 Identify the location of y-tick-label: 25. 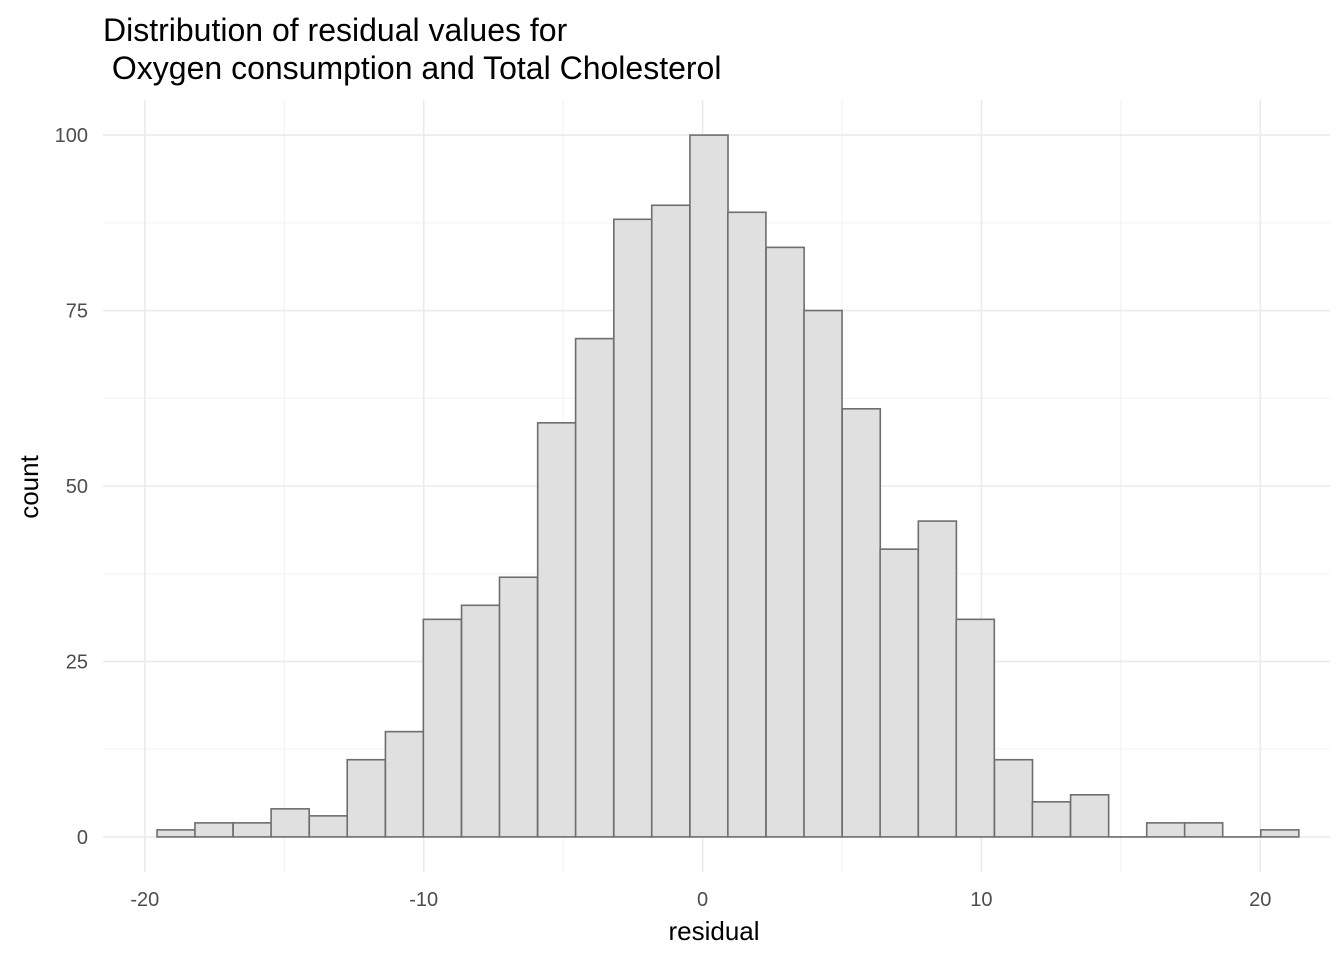
(77, 662).